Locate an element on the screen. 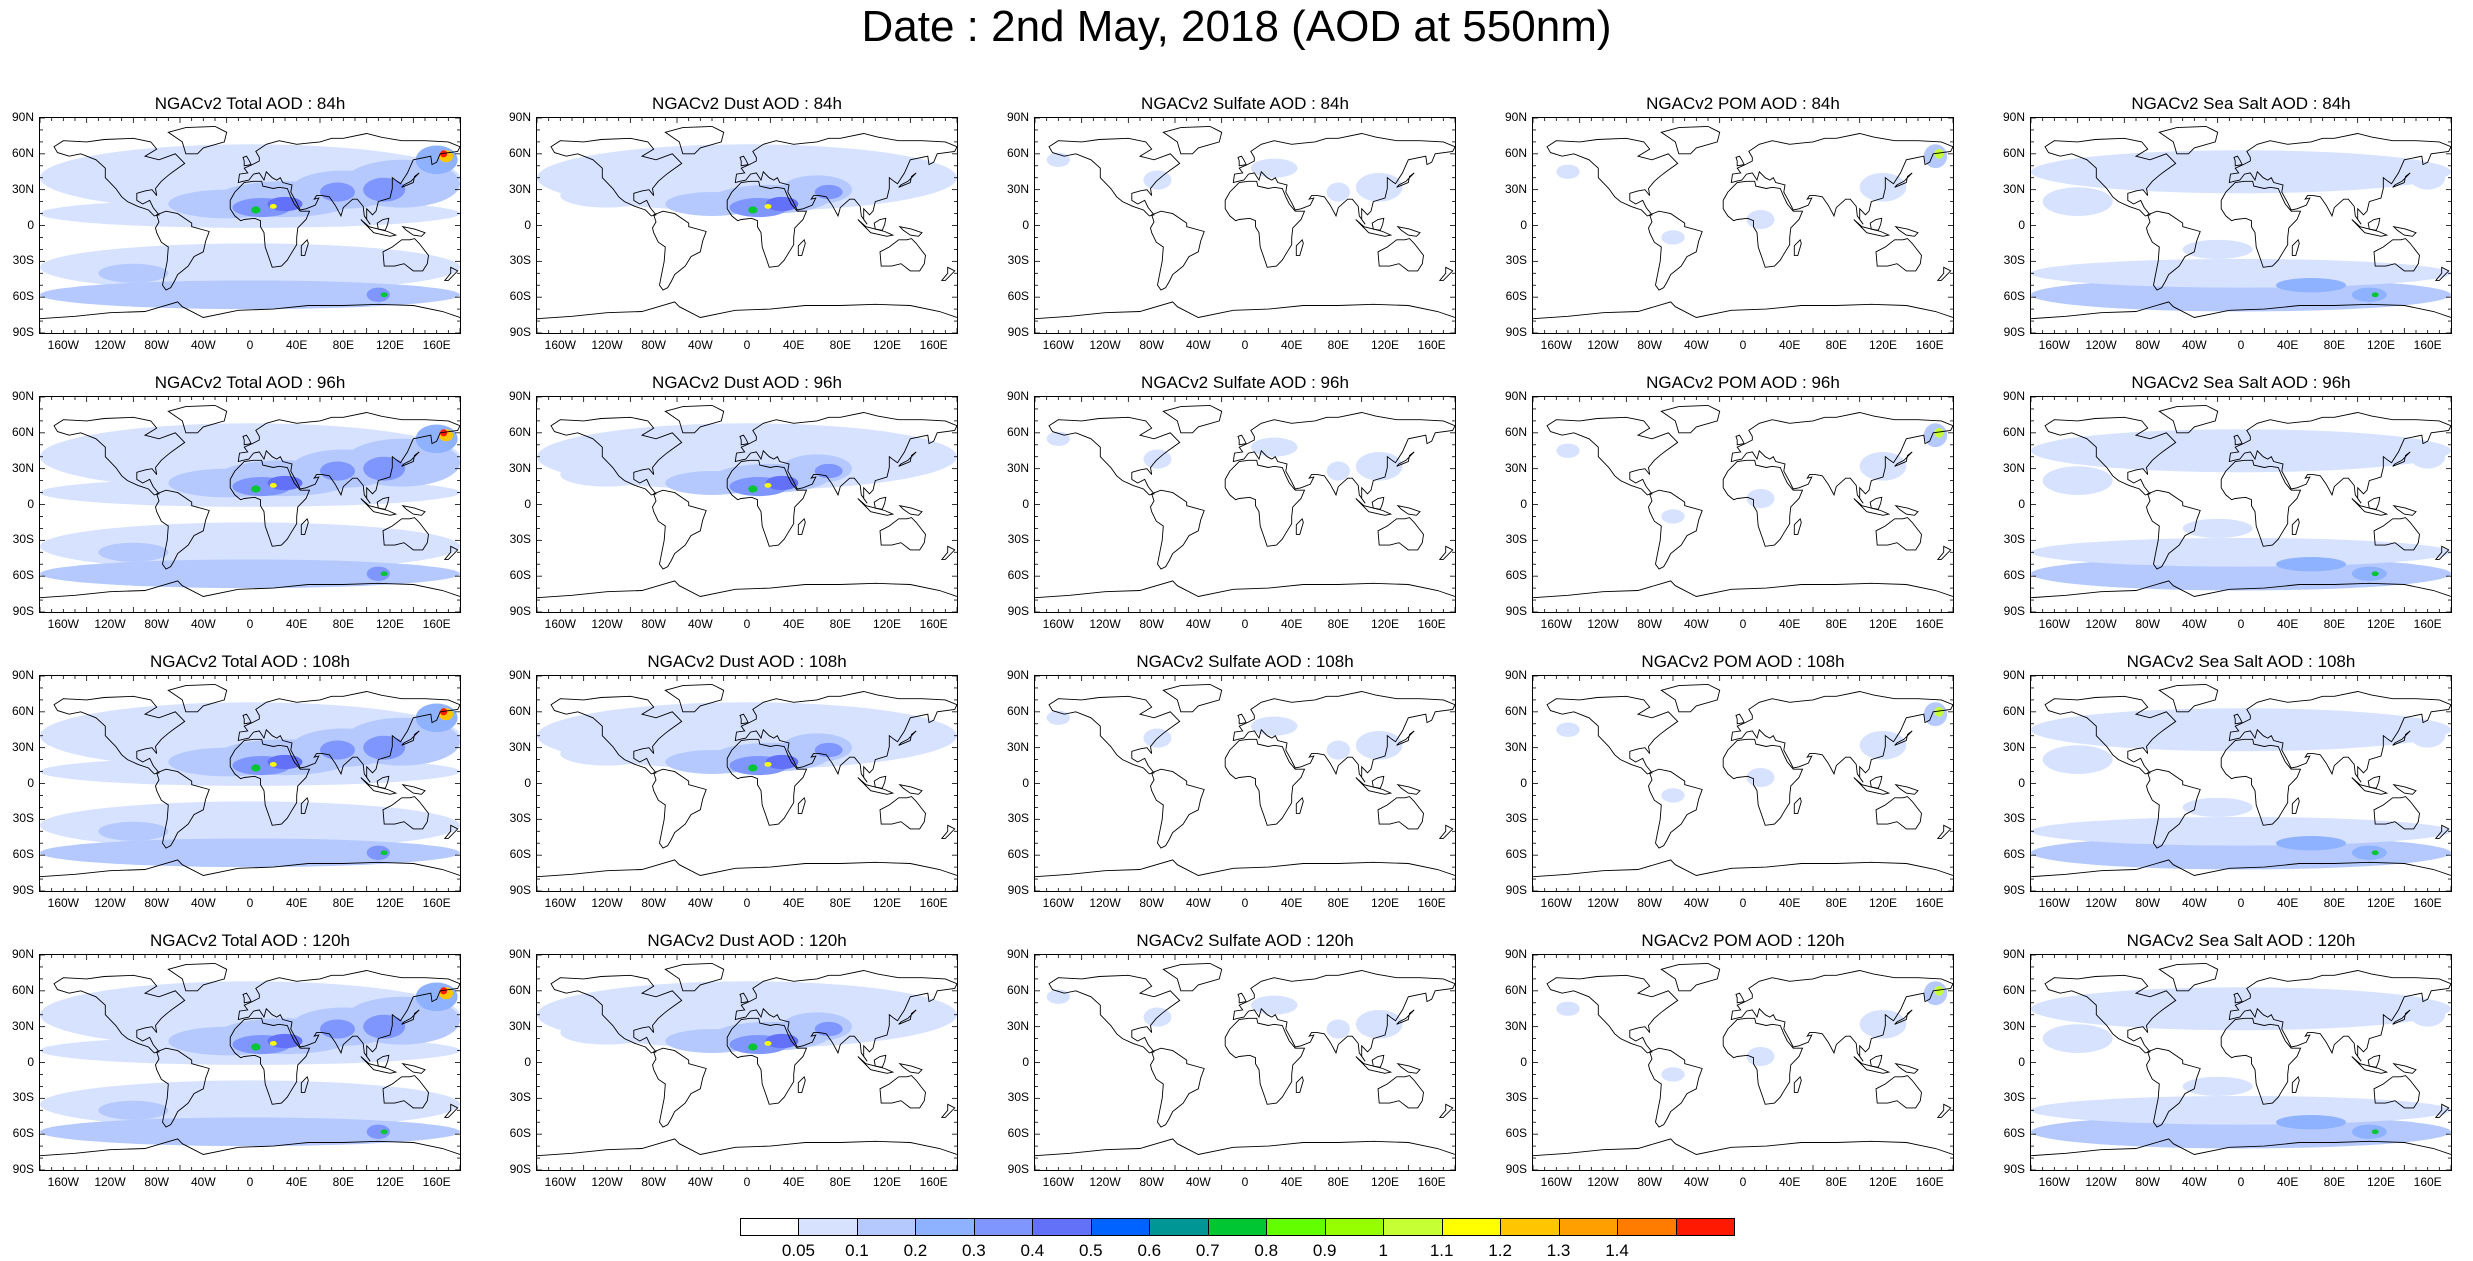  panel-title: NGACv2 POM AOD : 120h is located at coordinates (1743, 940).